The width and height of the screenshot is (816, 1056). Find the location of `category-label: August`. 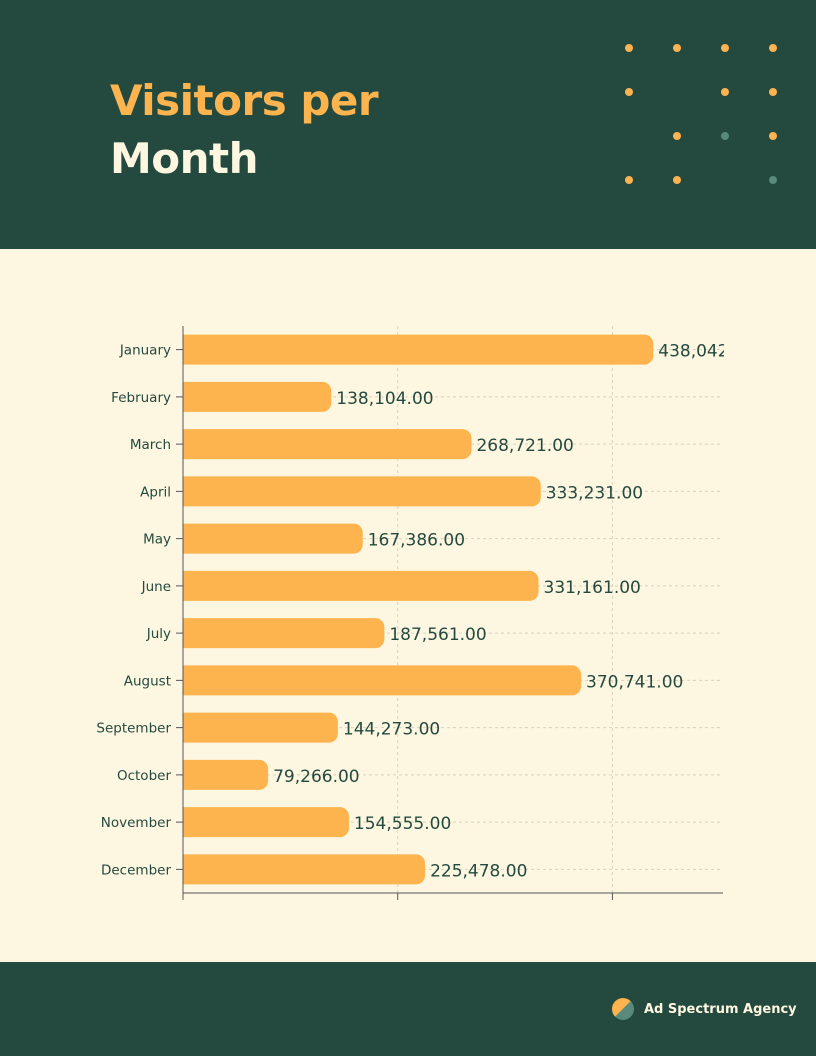

category-label: August is located at coordinates (147, 681).